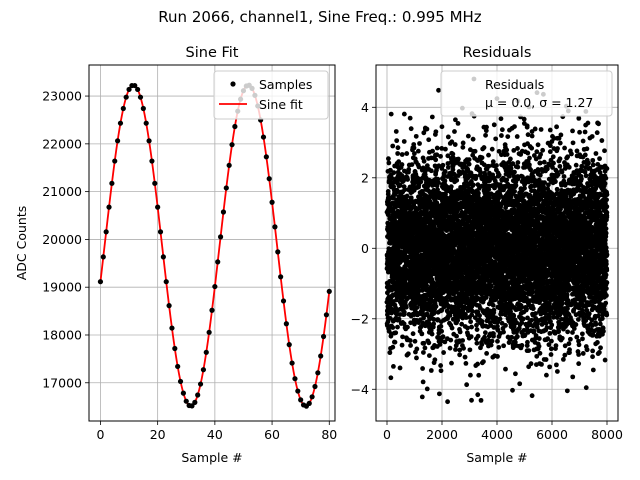  What do you see at coordinates (62, 96) in the screenshot?
I see `sine-fit-ytick-label: 23000` at bounding box center [62, 96].